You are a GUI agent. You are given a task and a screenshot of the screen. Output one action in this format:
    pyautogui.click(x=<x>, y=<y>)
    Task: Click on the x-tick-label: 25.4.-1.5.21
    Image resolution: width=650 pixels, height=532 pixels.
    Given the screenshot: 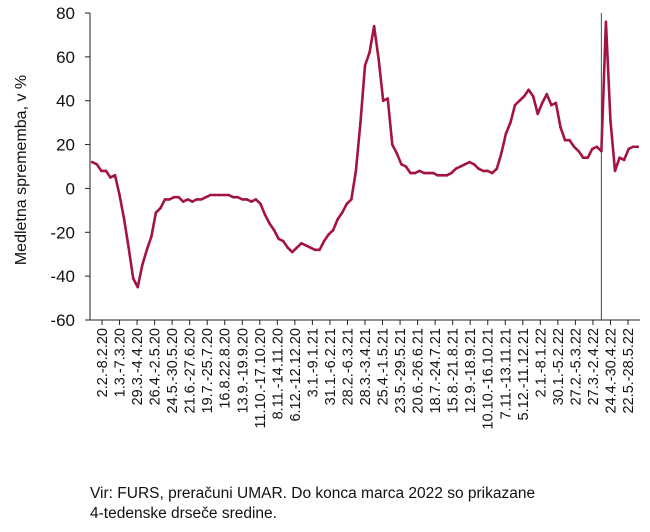 What is the action you would take?
    pyautogui.click(x=384, y=366)
    